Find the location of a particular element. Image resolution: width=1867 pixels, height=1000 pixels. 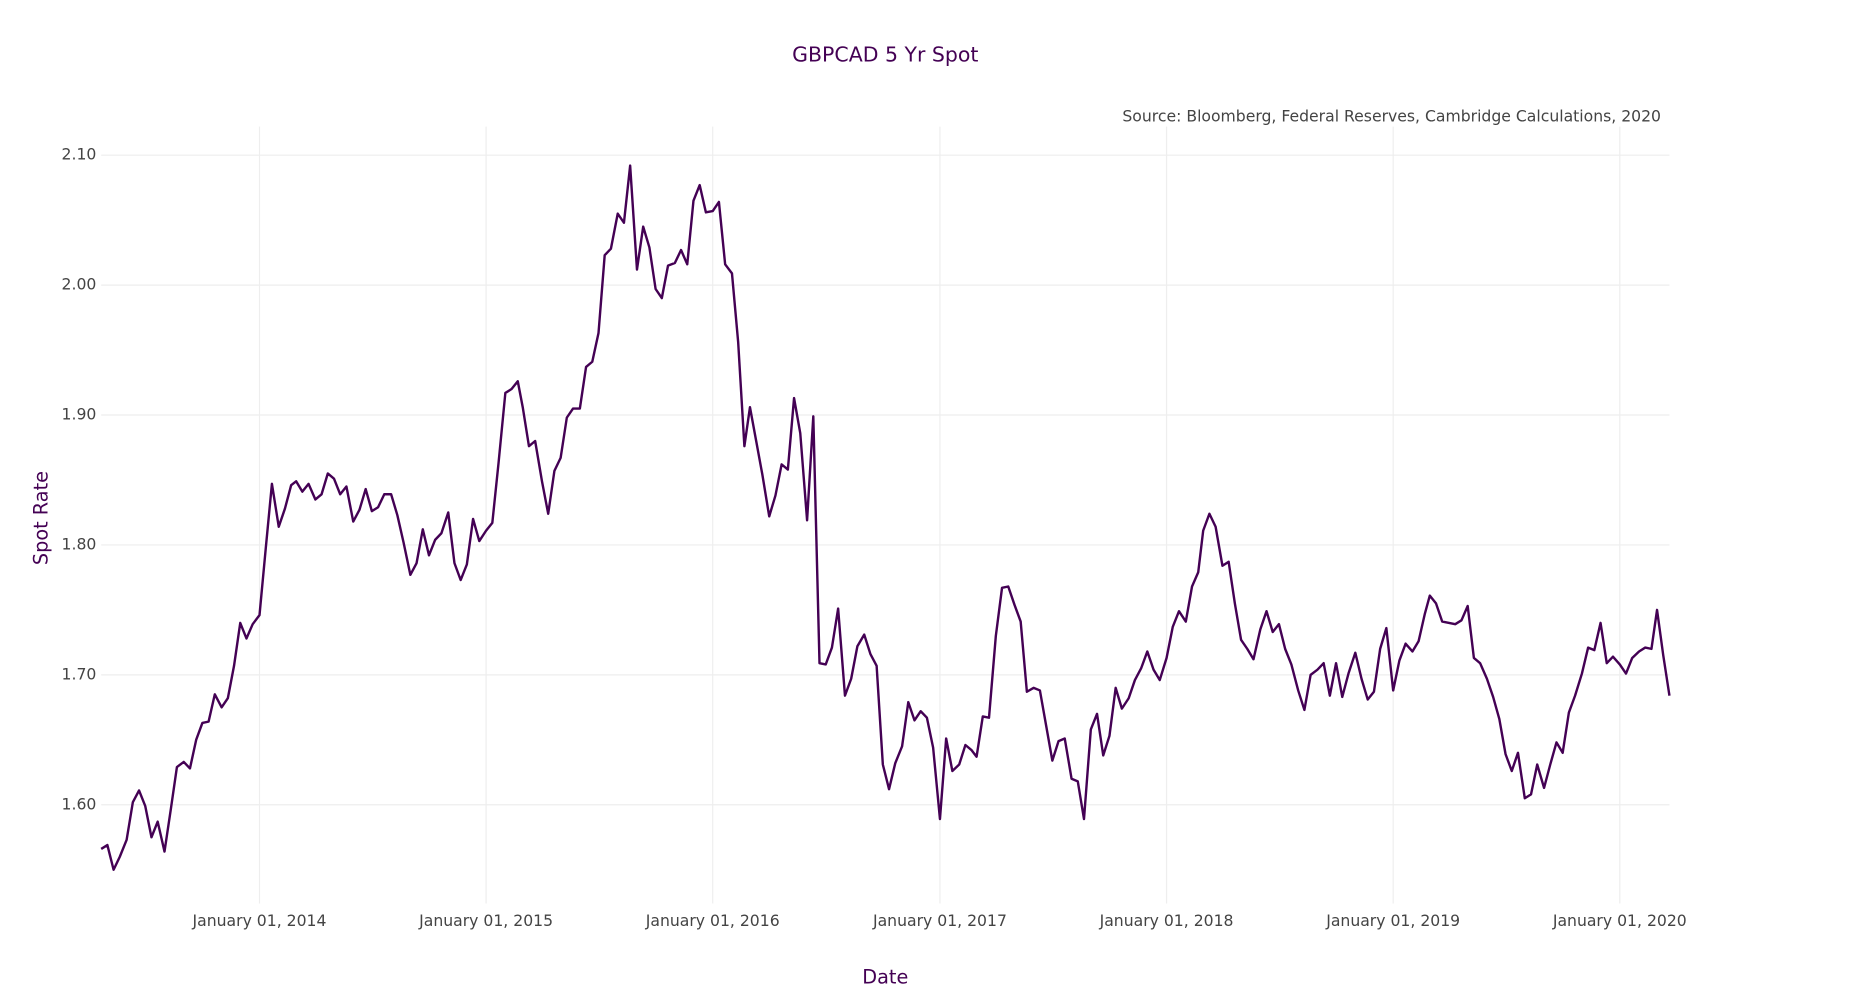

x-tick-label: January 01, 2017 is located at coordinates (939, 920).